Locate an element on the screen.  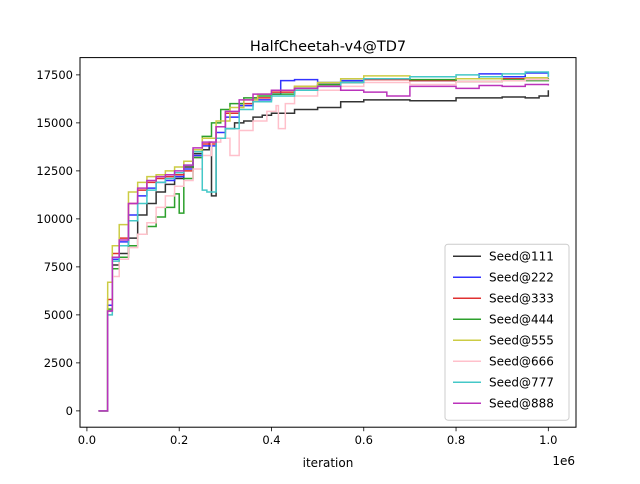
y-tick-label: 10000 is located at coordinates (54, 219).